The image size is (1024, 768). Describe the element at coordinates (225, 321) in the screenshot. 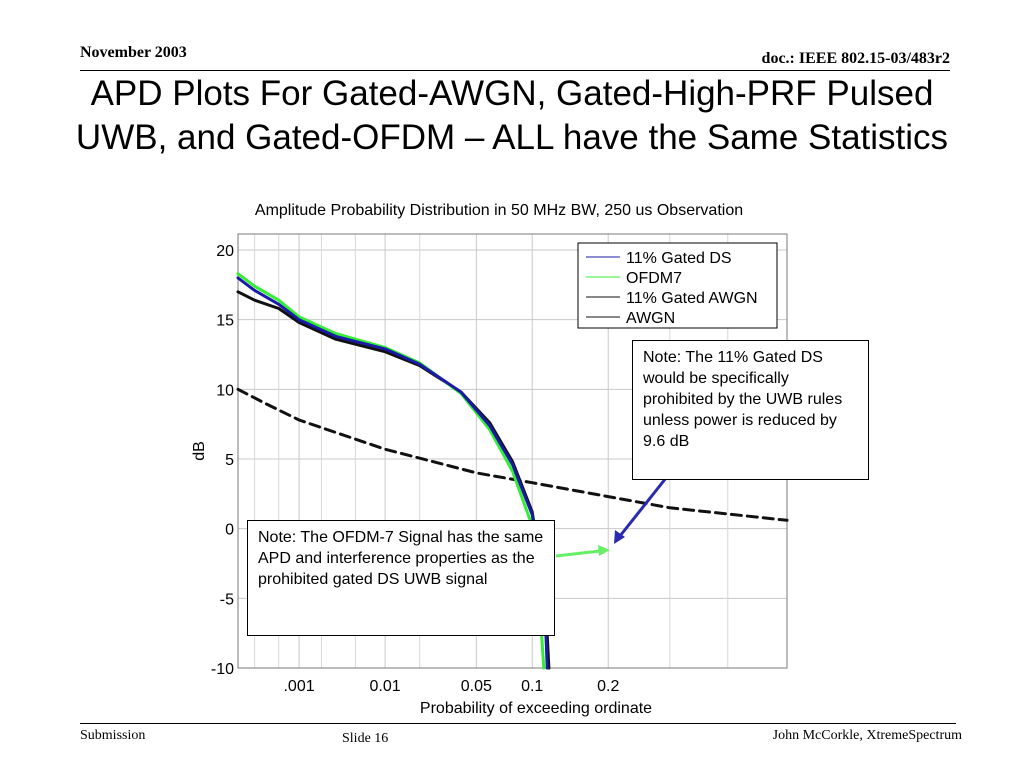

I see `y-tick-label: 15` at that location.